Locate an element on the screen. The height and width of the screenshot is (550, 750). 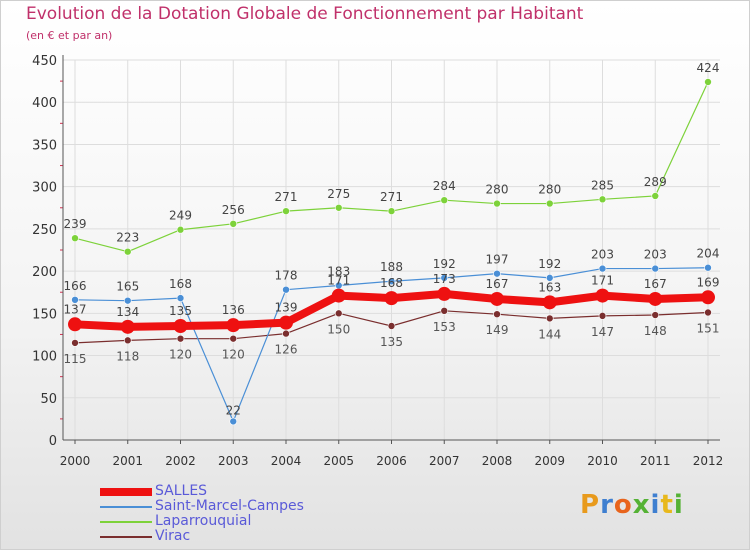
data-label-laparrouquial: 271 is located at coordinates (391, 197).